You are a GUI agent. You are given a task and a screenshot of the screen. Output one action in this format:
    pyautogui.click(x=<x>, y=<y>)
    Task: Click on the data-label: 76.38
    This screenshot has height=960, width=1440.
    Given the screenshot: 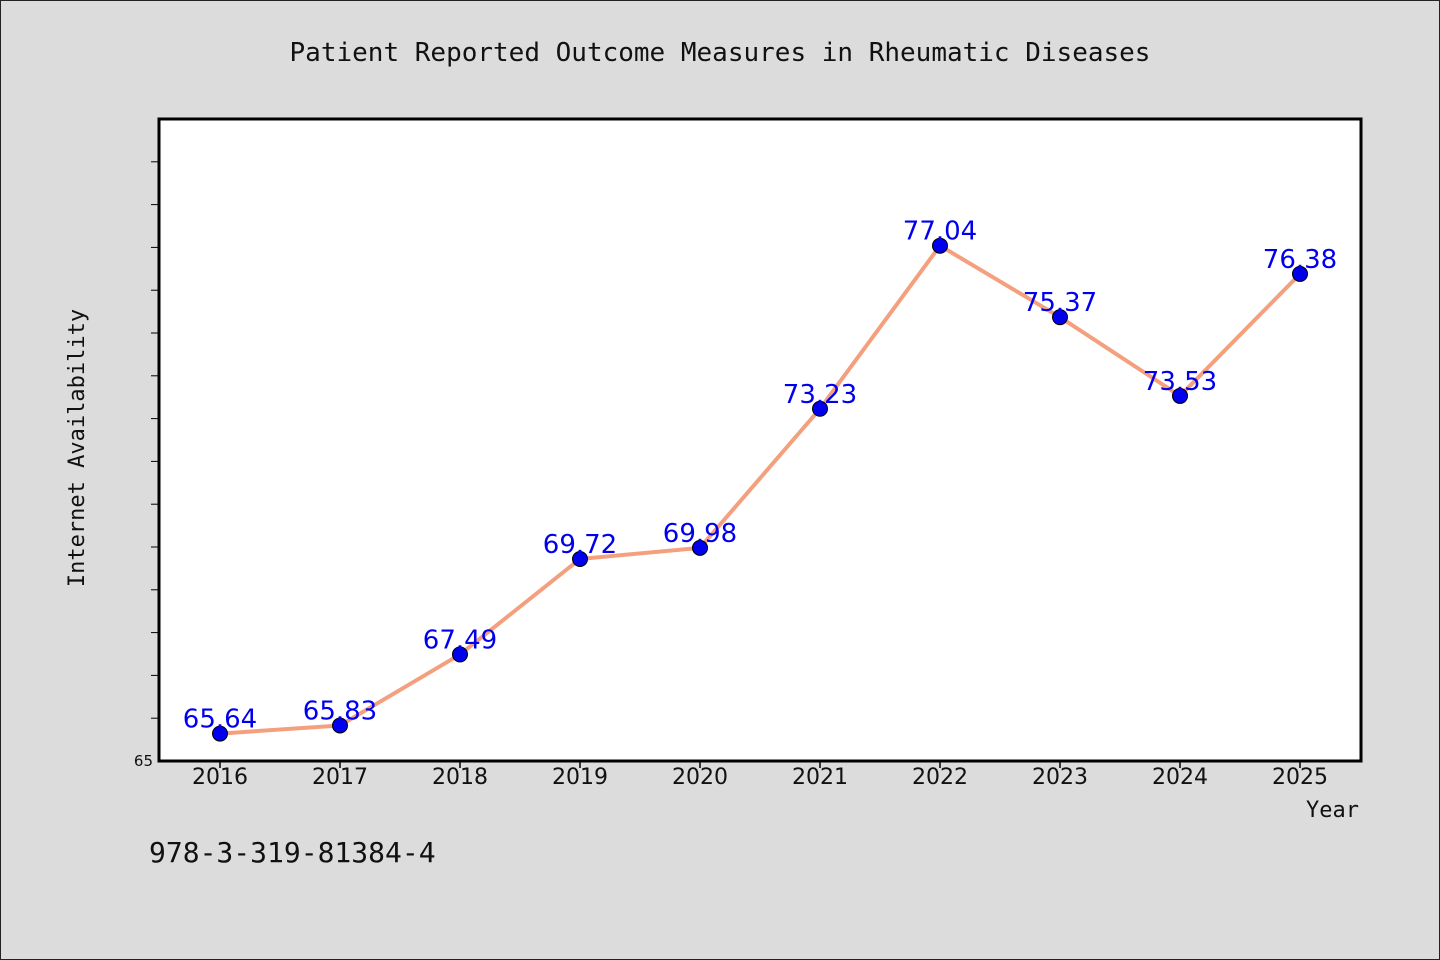 What is the action you would take?
    pyautogui.click(x=1300, y=260)
    